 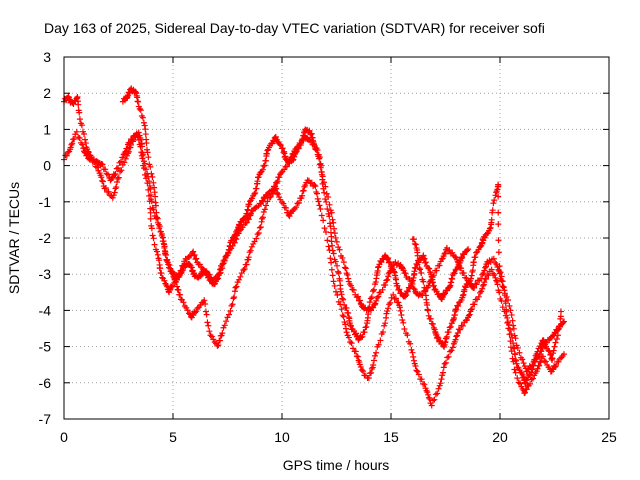 What do you see at coordinates (47, 93) in the screenshot?
I see `y-tick-label: 2` at bounding box center [47, 93].